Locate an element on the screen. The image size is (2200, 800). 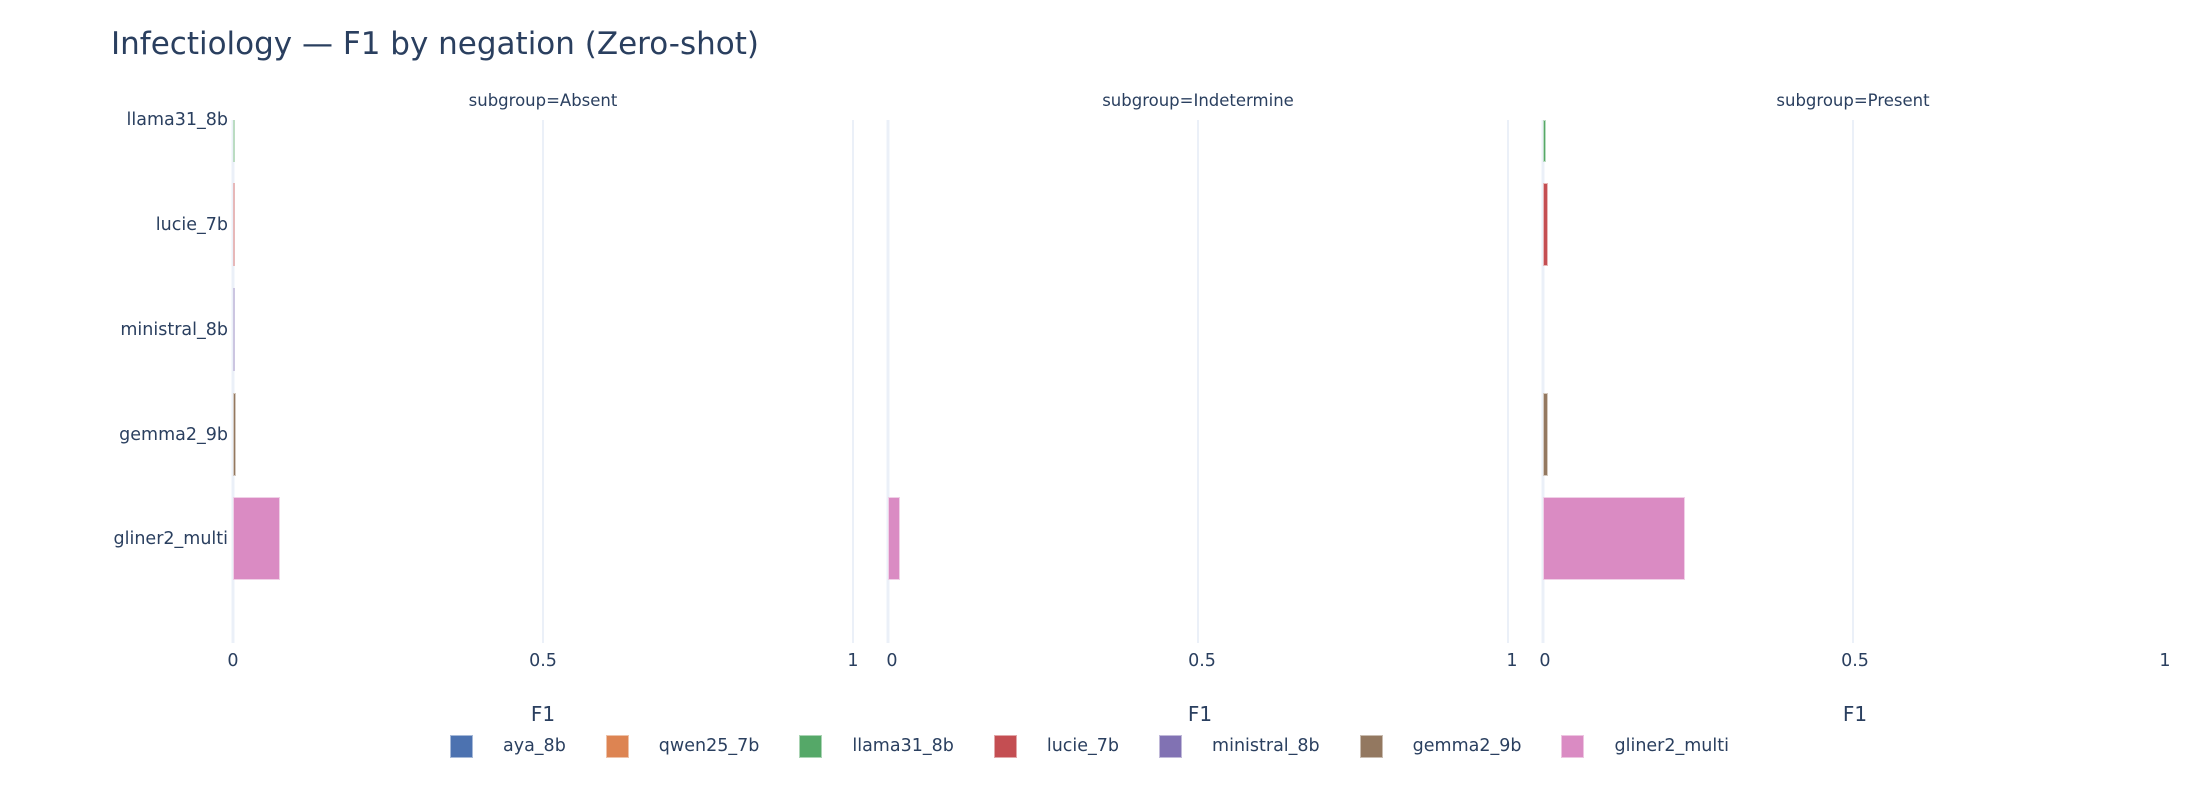
legend-item-qwen25_7b: qwen25_7b is located at coordinates (682, 746).